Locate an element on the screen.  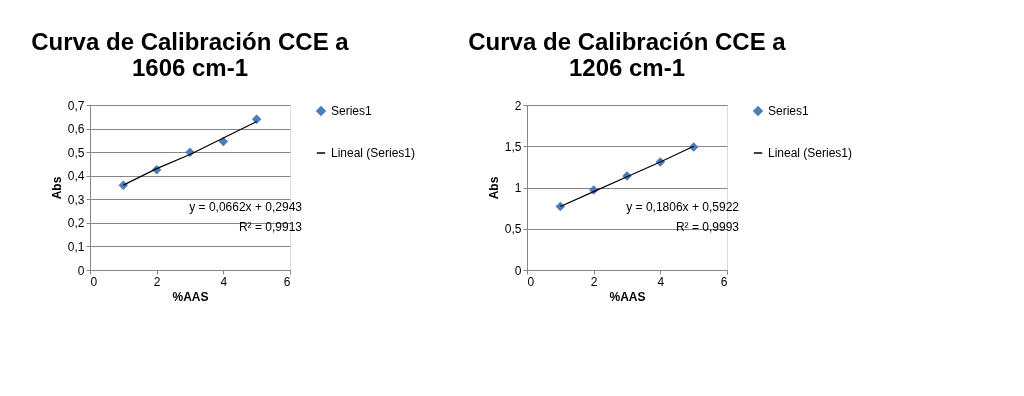
y-tick-label: 0,1 is located at coordinates (76, 246).